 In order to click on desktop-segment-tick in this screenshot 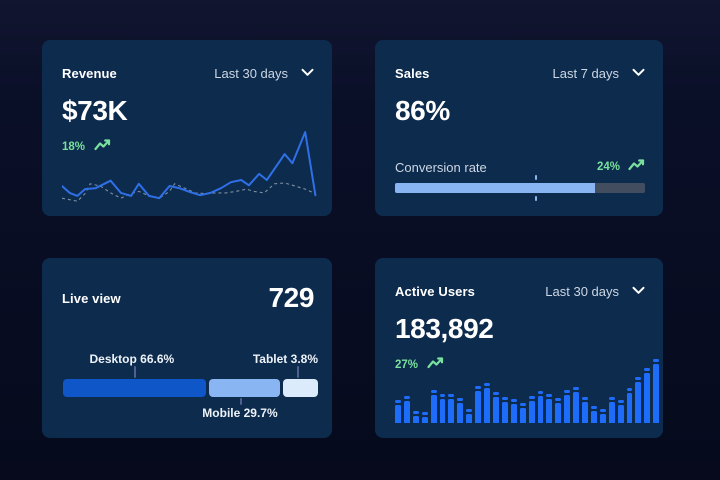, I will do `click(134, 372)`.